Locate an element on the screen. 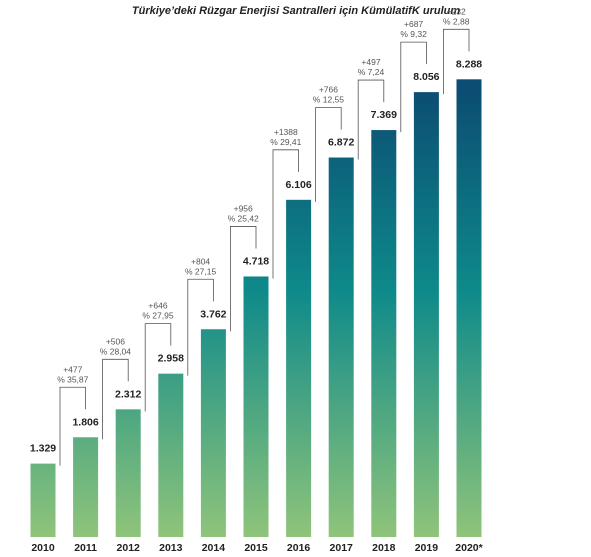  bar-2011 is located at coordinates (86, 487).